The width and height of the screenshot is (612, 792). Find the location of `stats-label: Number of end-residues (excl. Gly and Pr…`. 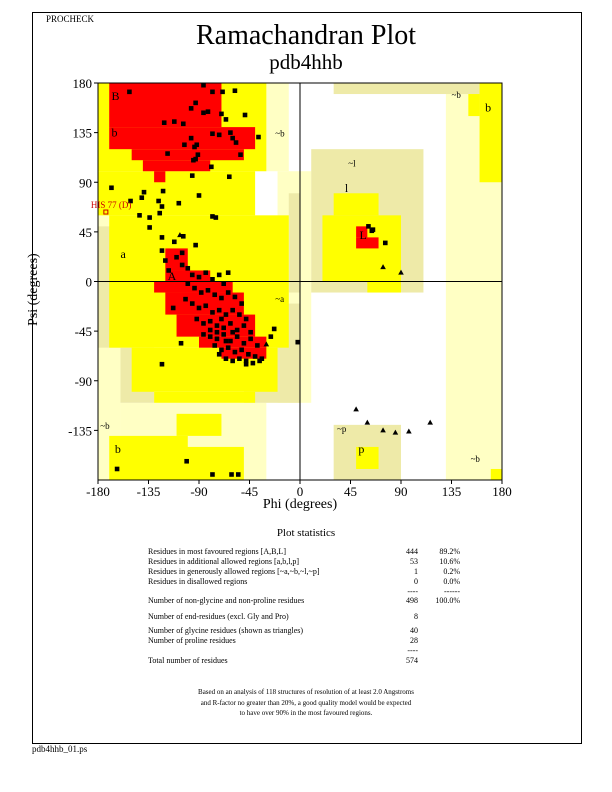

stats-label: Number of end-residues (excl. Gly and Pr… is located at coordinates (218, 616).